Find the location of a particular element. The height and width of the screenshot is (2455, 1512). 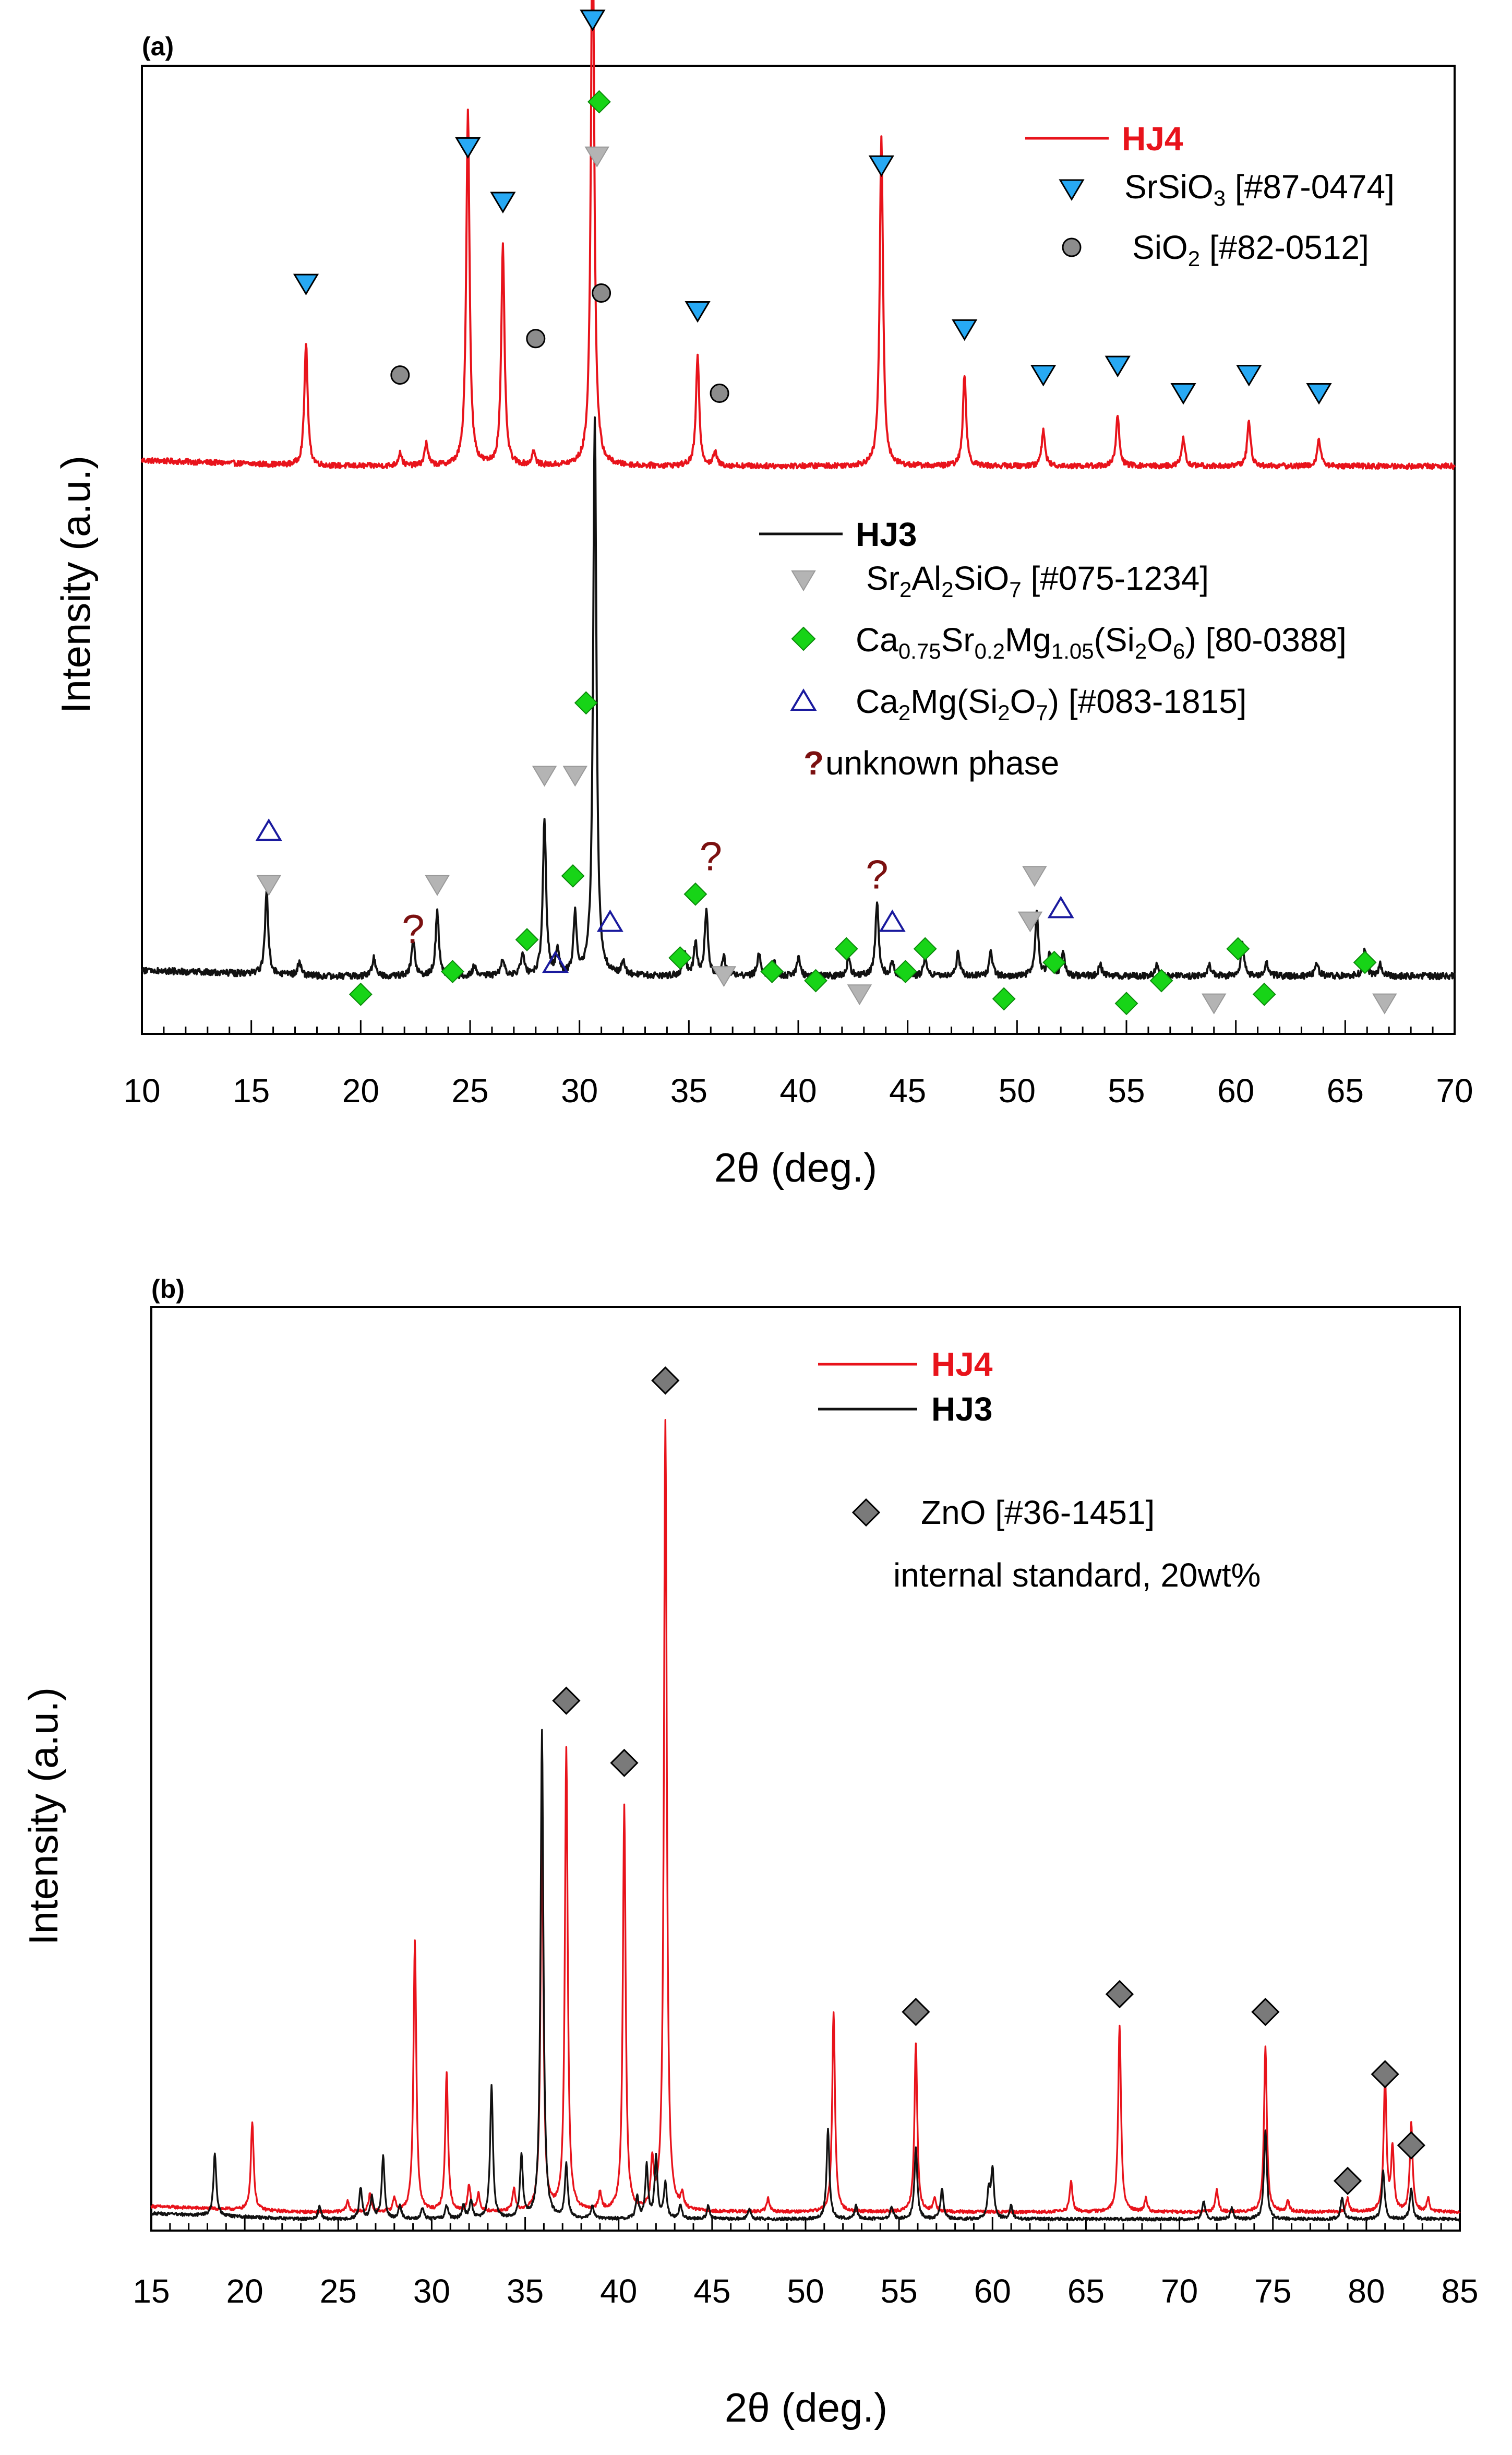

panel-a-x-axis: 10 15 20 25 30 35 40 45 50 55 60 65 70 is located at coordinates (798, 1065).